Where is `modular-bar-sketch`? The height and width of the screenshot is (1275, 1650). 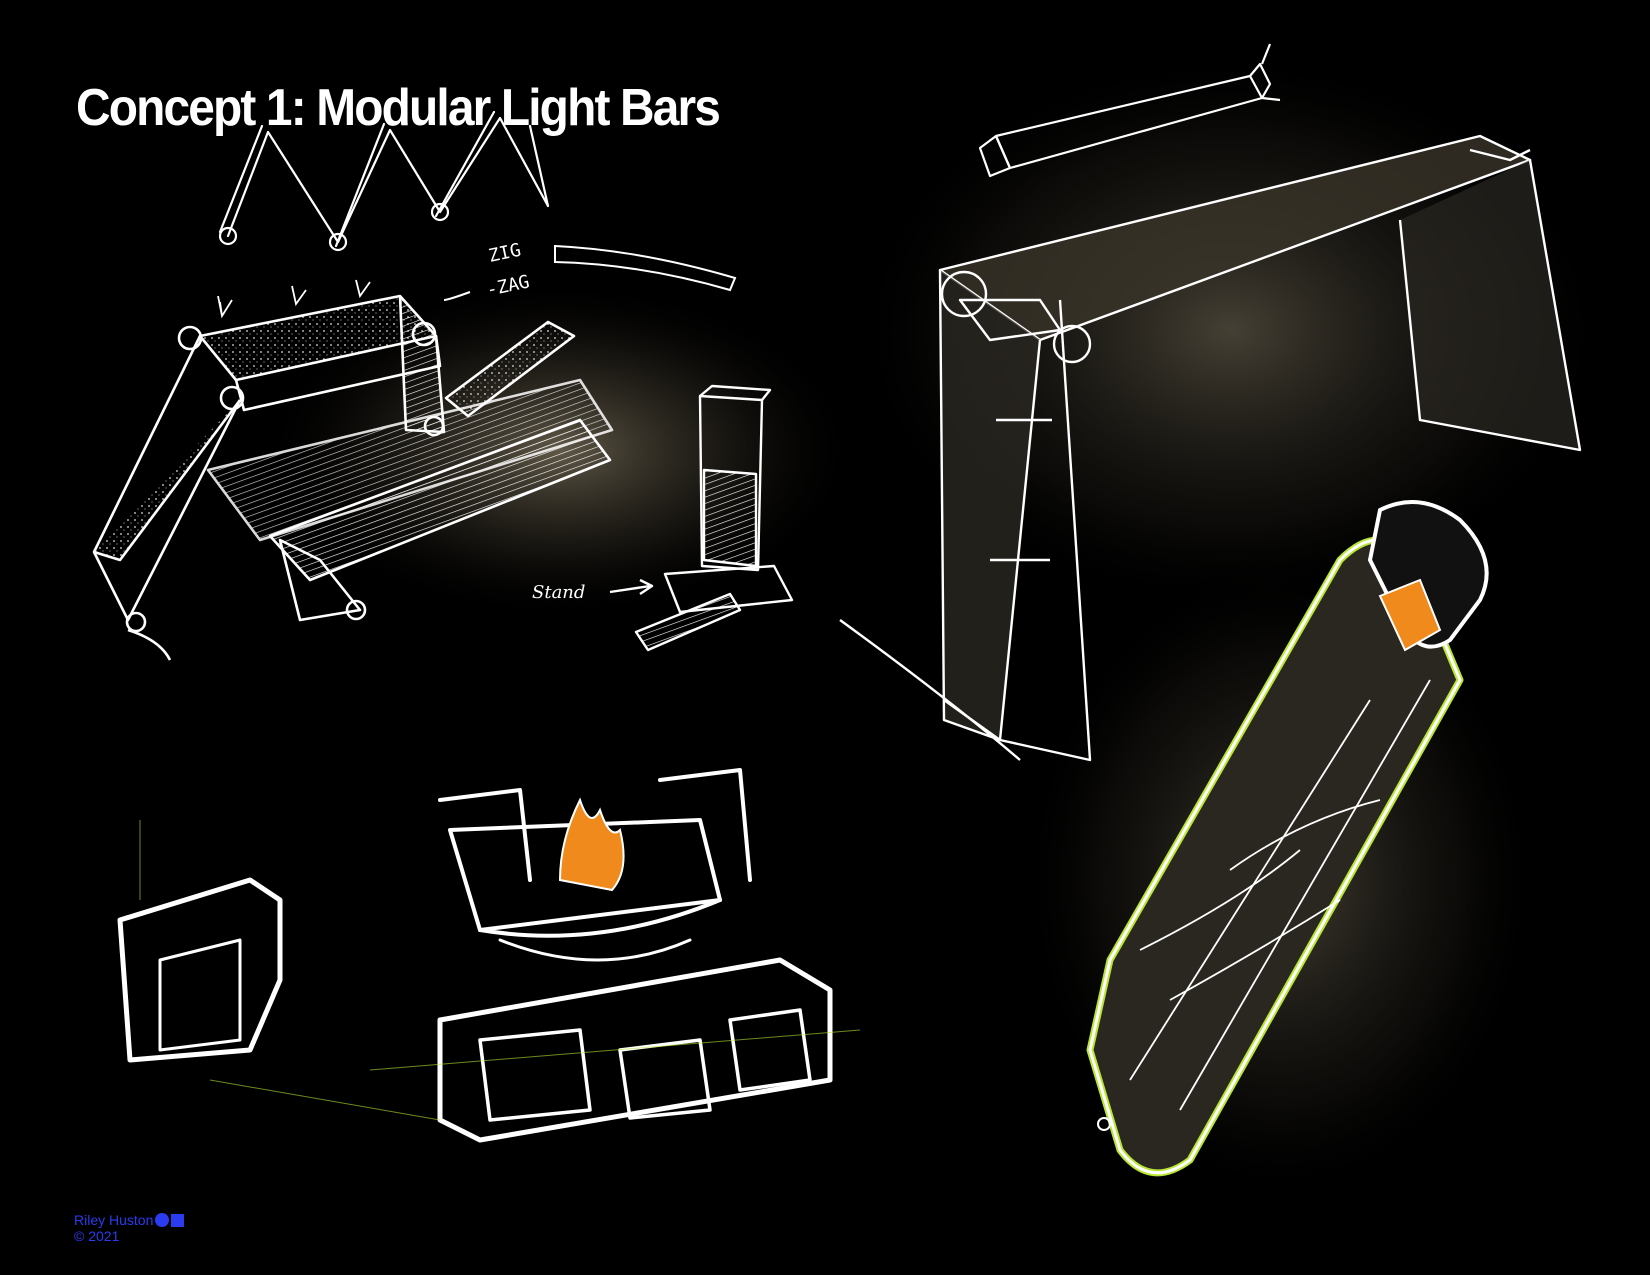 modular-bar-sketch is located at coordinates (353, 477).